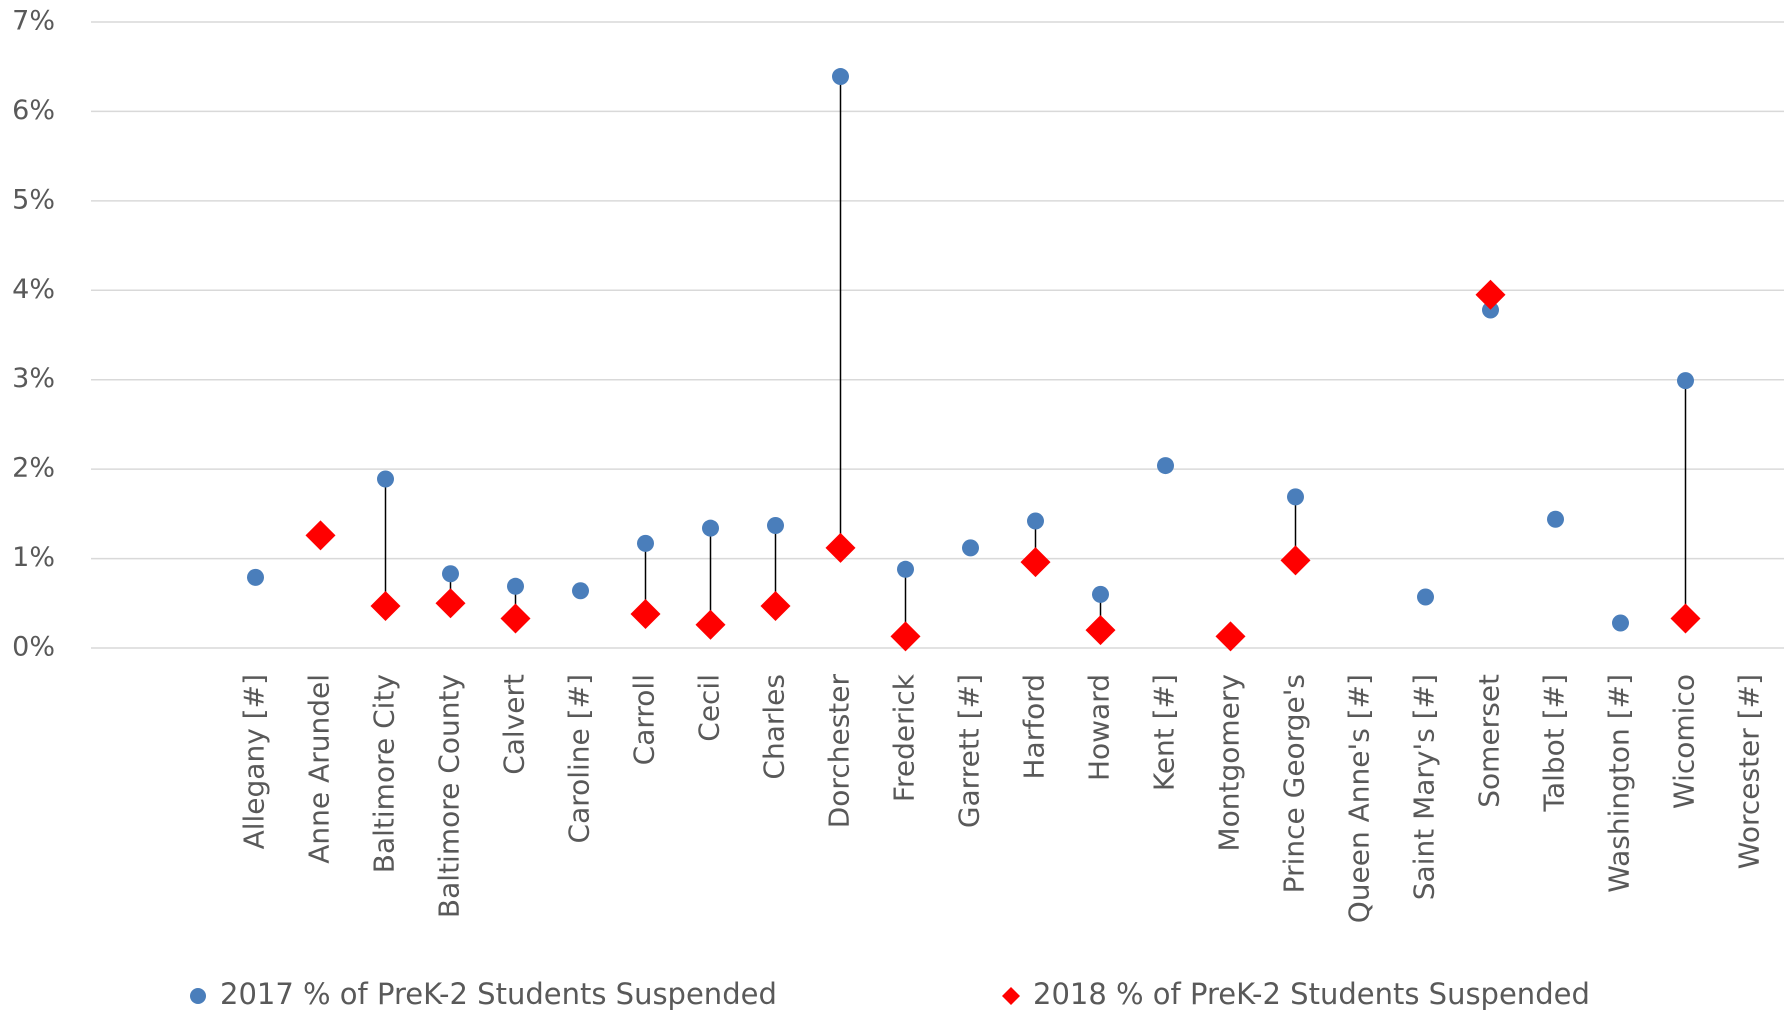 This screenshot has width=1791, height=1014. I want to click on x-tick-label: Somerset, so click(1489, 741).